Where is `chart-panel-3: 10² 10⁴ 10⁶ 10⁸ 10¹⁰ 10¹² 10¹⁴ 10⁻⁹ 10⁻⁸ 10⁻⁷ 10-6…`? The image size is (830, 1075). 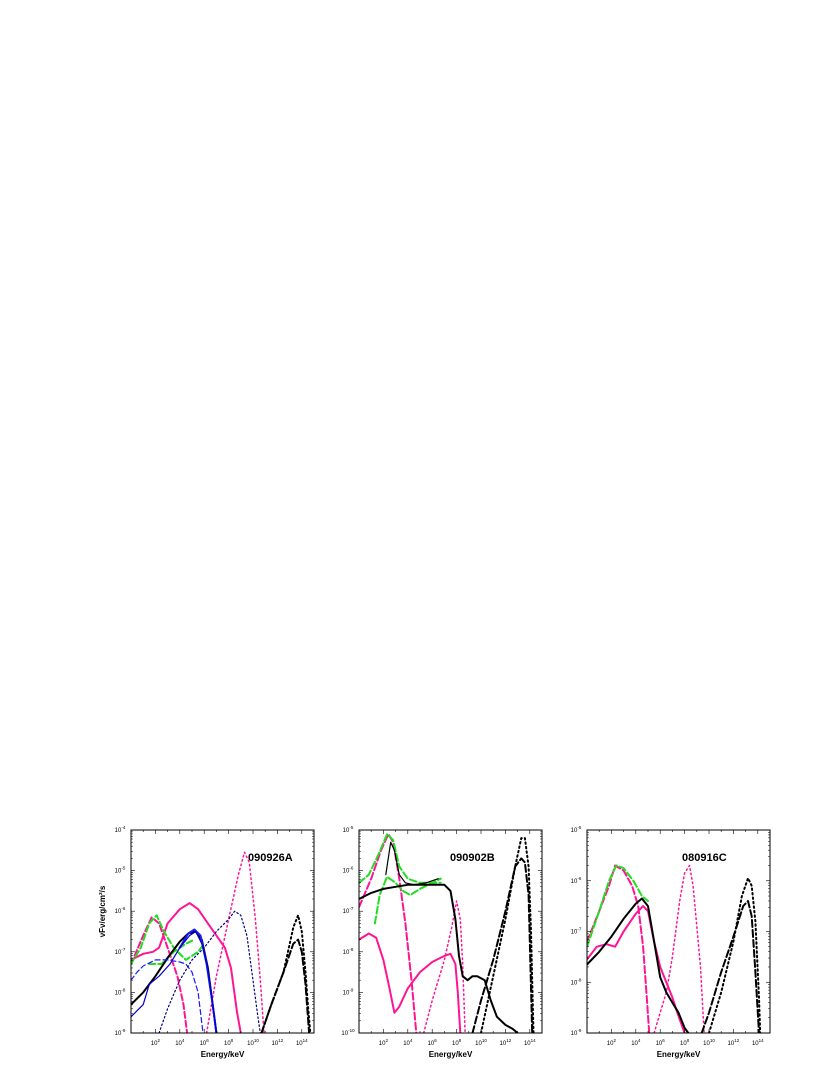 chart-panel-3: 10² 10⁴ 10⁶ 10⁸ 10¹⁰ 10¹² 10¹⁴ 10⁻⁹ 10⁻⁸ 10⁻⁷ 10-6… is located at coordinates (671, 942).